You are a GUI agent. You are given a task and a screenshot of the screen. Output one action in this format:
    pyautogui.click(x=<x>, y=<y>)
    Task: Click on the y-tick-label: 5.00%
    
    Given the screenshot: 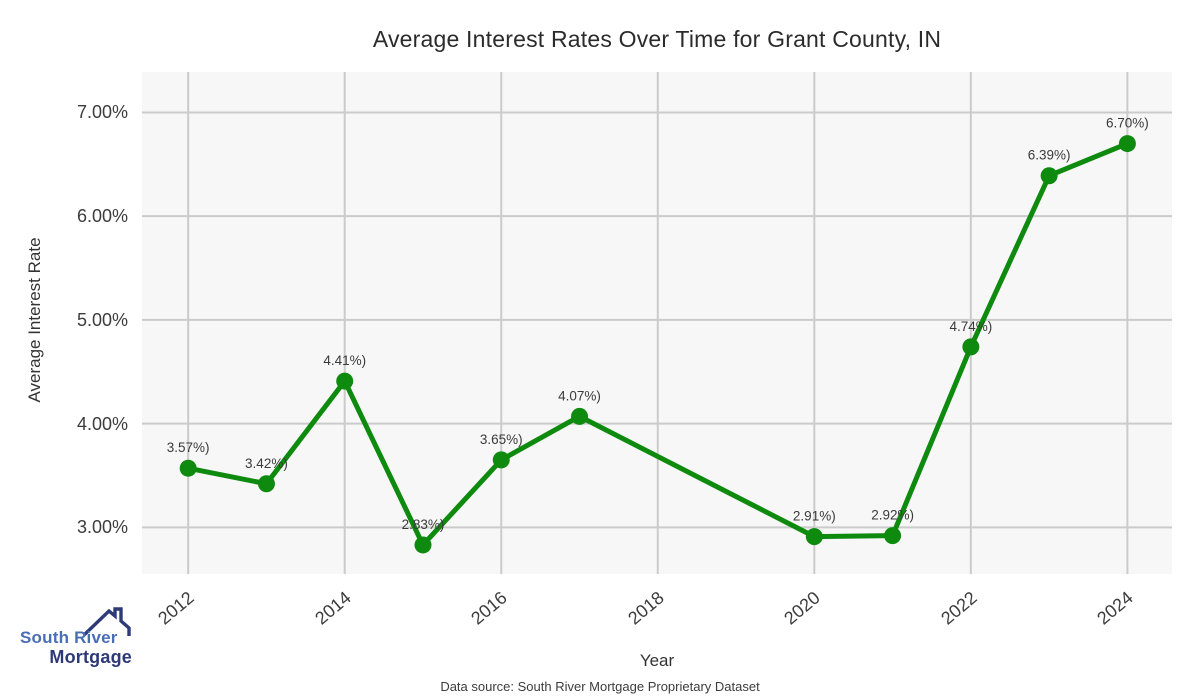 What is the action you would take?
    pyautogui.click(x=102, y=319)
    